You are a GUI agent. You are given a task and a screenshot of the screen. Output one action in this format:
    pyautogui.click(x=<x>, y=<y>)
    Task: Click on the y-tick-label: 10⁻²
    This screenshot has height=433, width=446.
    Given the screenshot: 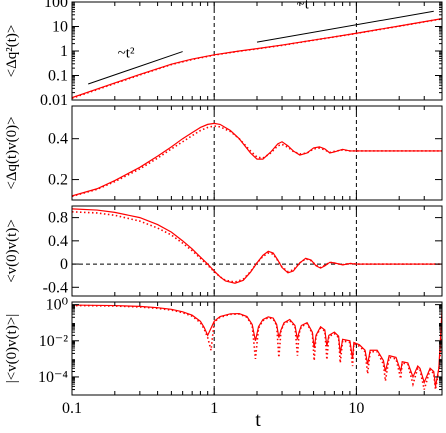 What is the action you would take?
    pyautogui.click(x=53, y=341)
    